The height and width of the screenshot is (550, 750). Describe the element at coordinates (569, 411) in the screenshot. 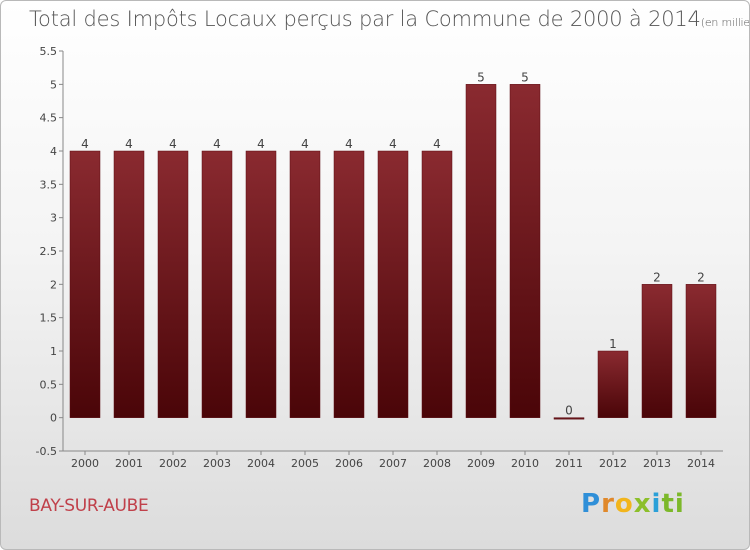

I see `data-label: 0` at that location.